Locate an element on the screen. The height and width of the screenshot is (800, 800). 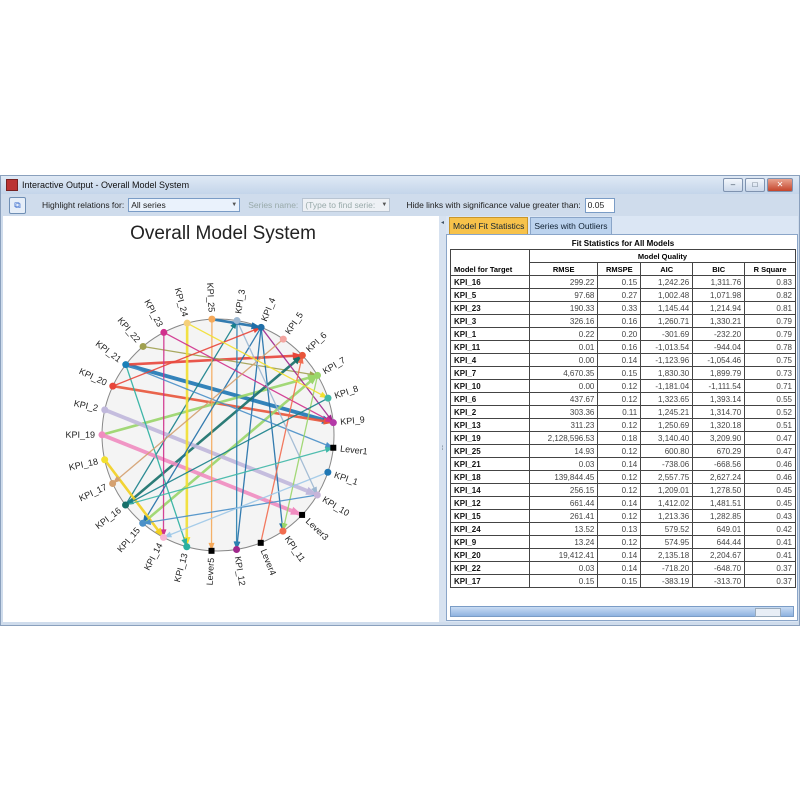
highlight-relations-select: All series ▼ is located at coordinates (184, 205).